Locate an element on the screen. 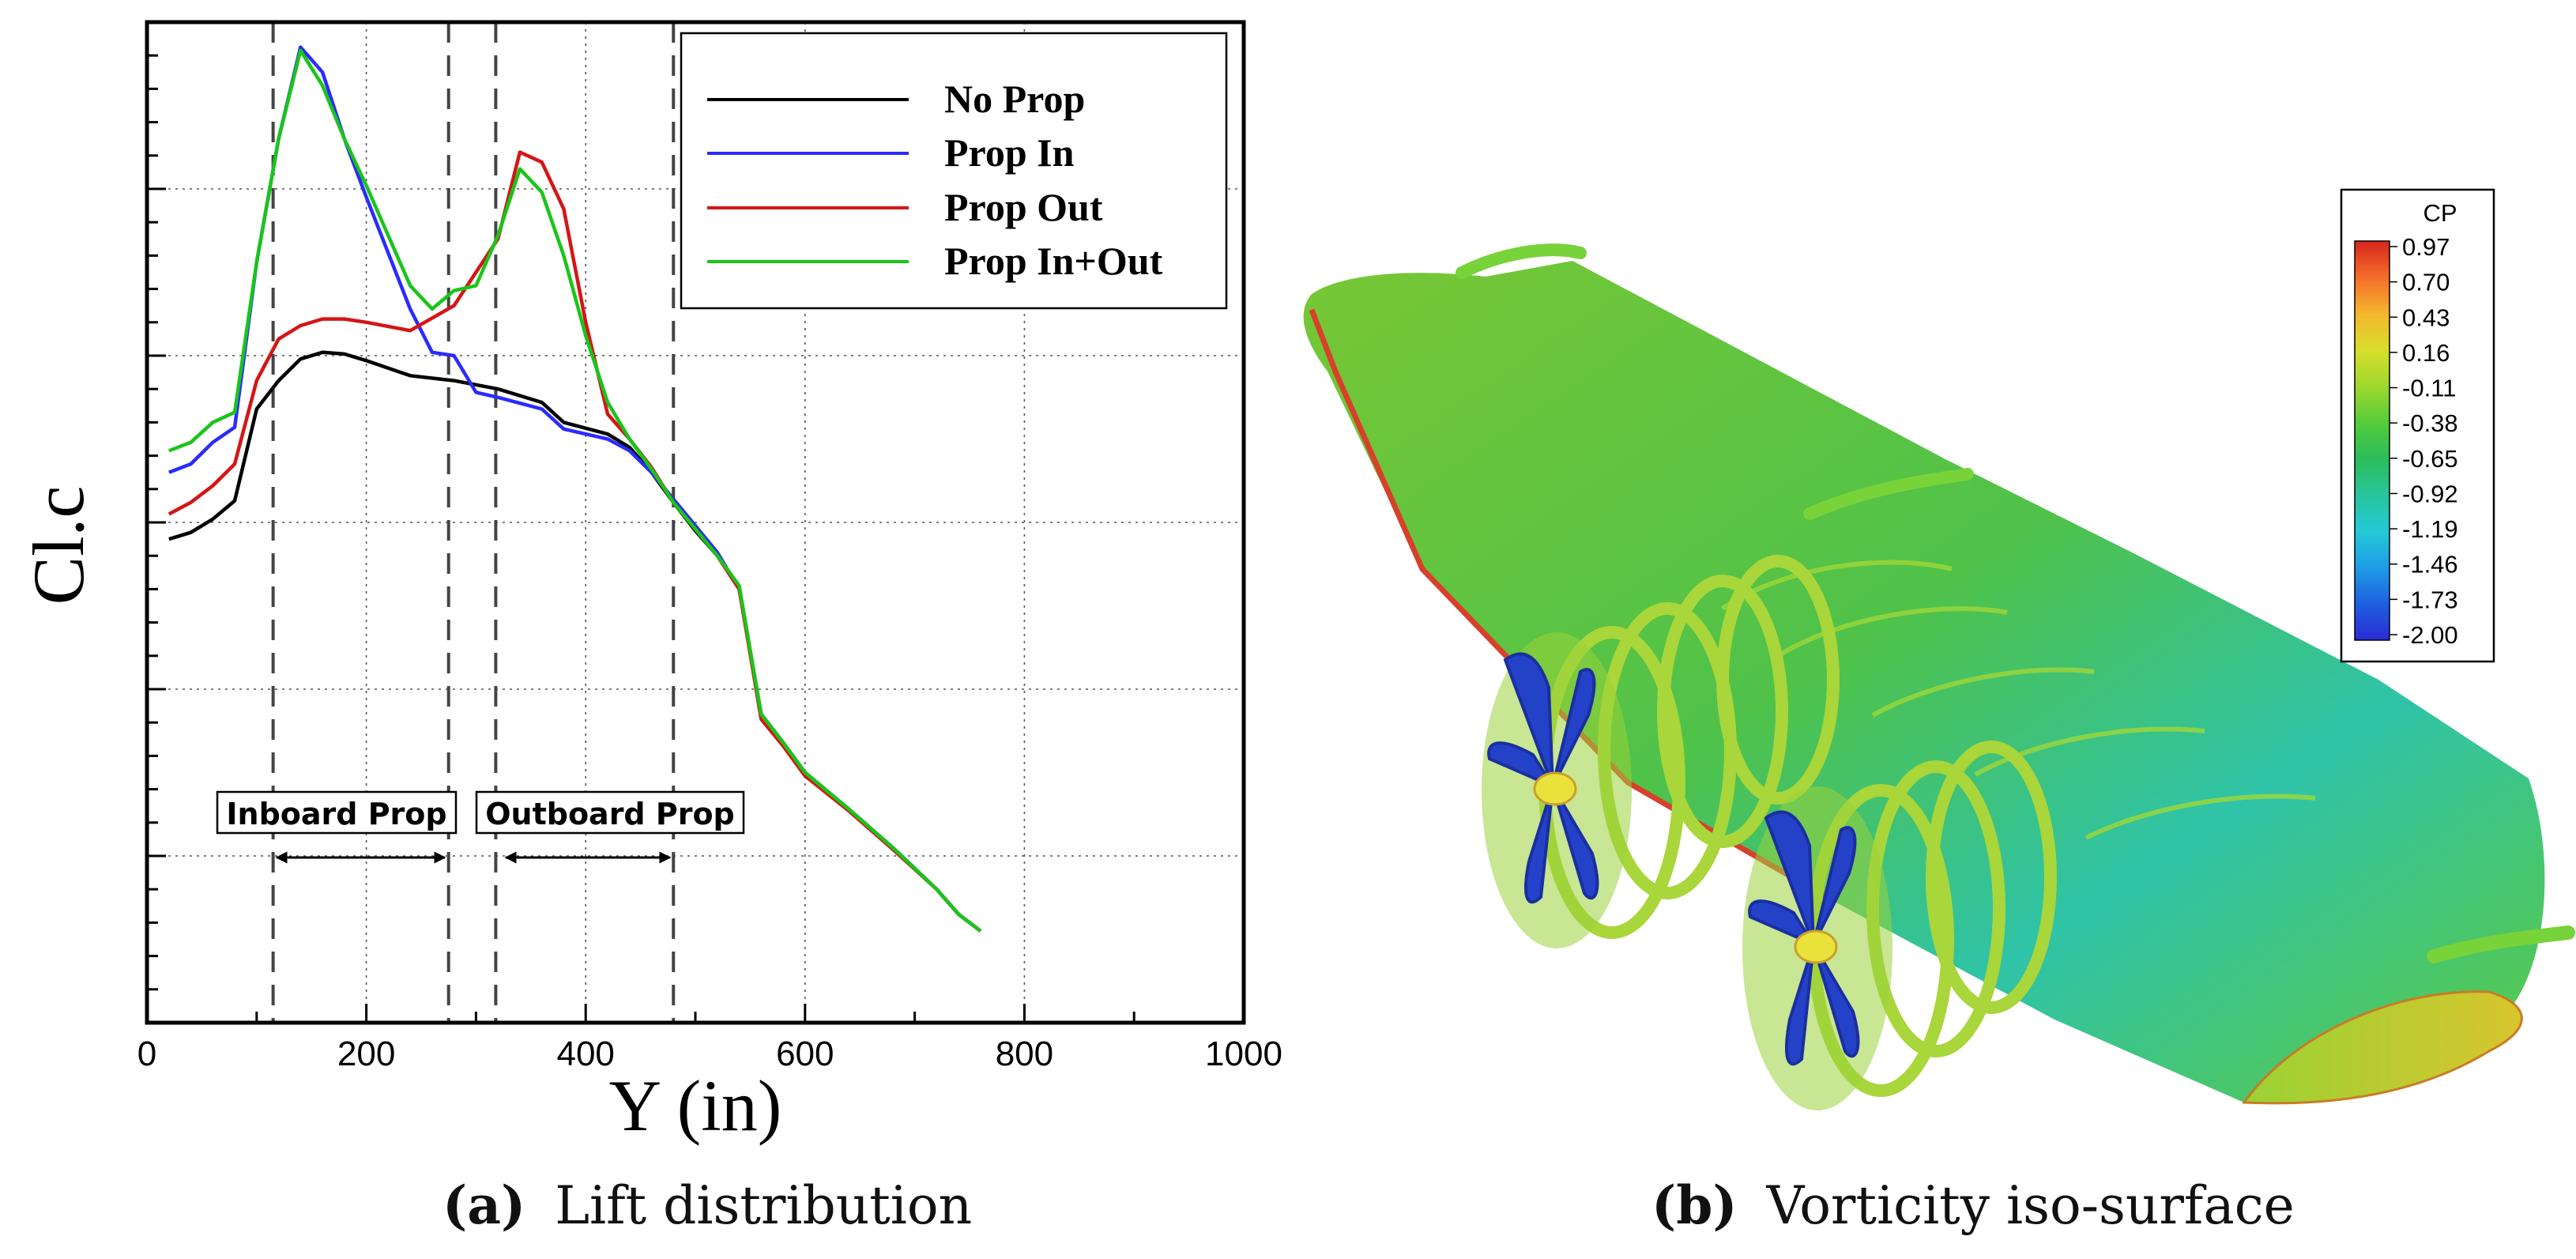 The height and width of the screenshot is (1259, 2576). caption-b-text: Vorticity iso-surface is located at coordinates (2030, 1205).